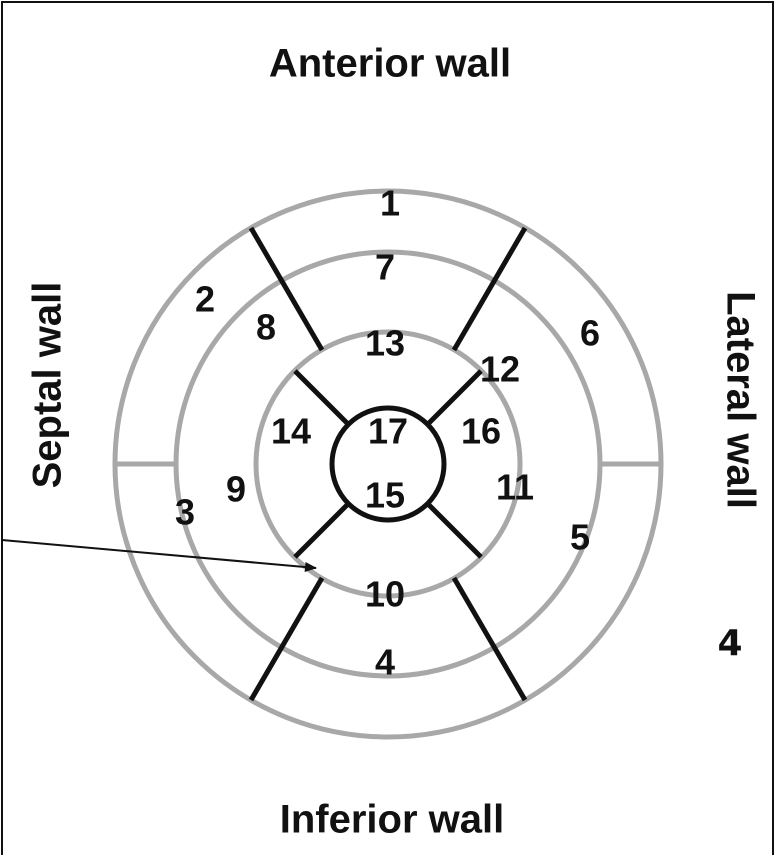  Describe the element at coordinates (515, 487) in the screenshot. I see `segment-label: 11` at that location.